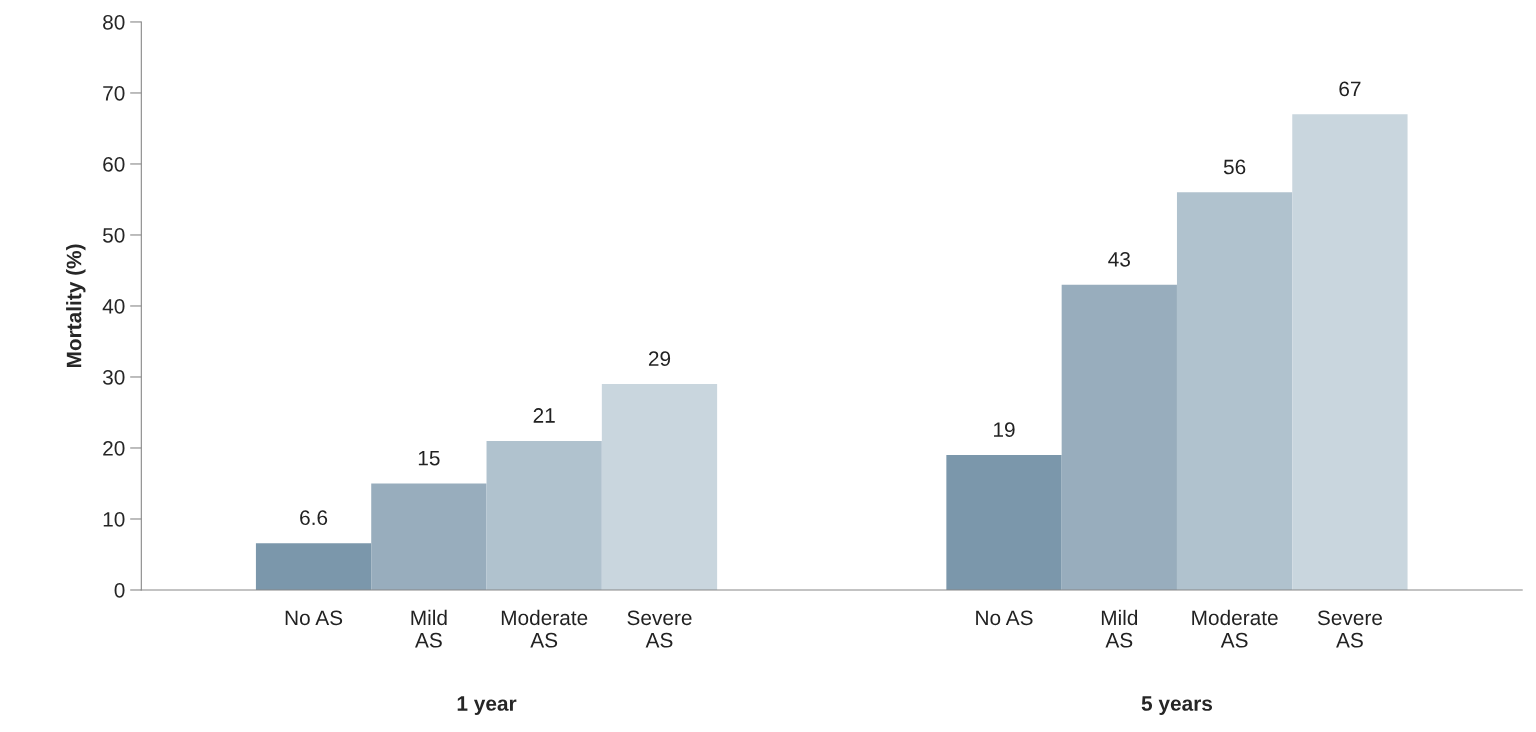  I want to click on data-label: 67, so click(1350, 89).